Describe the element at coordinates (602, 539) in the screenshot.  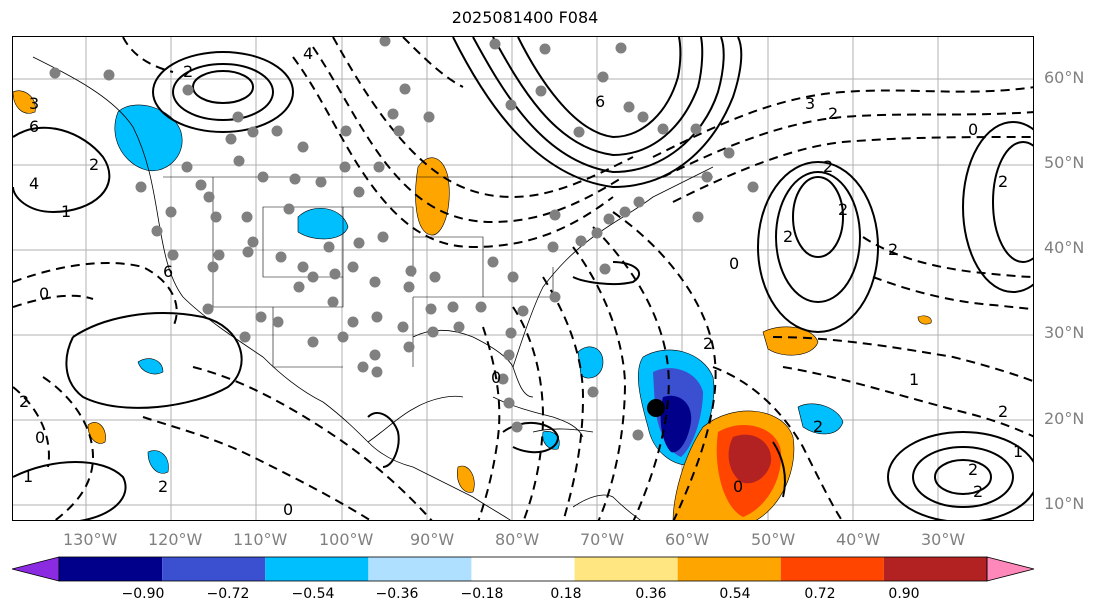
I see `lon-tick: 70°W` at that location.